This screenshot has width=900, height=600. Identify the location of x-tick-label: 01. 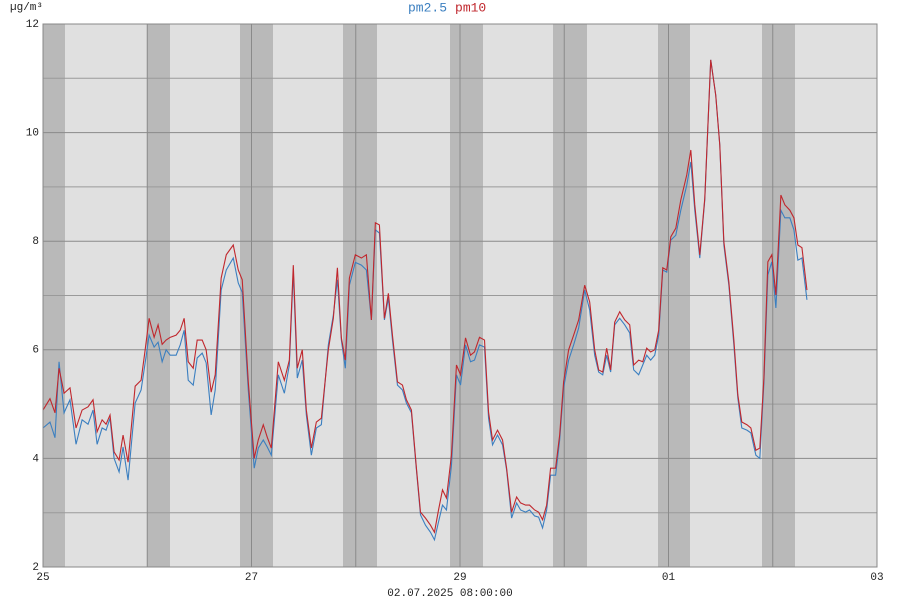
(669, 578).